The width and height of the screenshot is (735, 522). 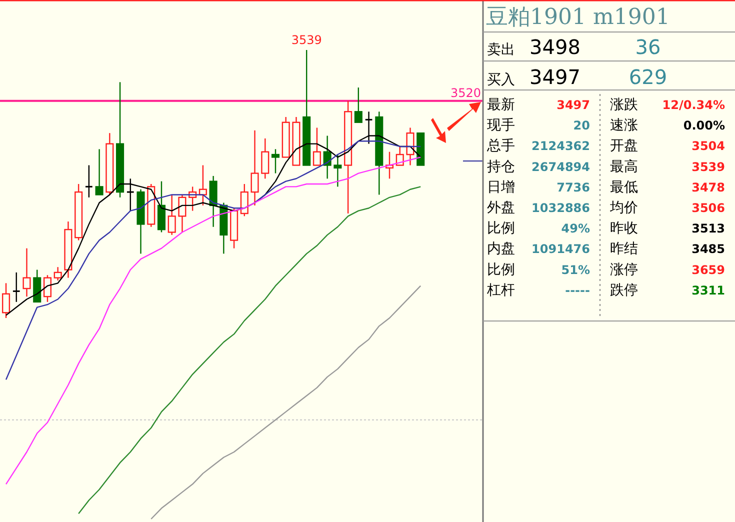 What do you see at coordinates (561, 249) in the screenshot?
I see `text: 1091476` at bounding box center [561, 249].